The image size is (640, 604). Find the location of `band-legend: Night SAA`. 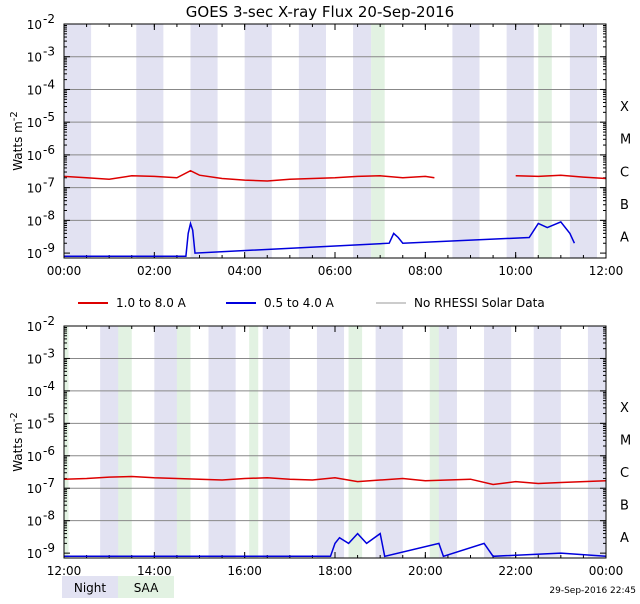

band-legend: Night SAA is located at coordinates (118, 587).